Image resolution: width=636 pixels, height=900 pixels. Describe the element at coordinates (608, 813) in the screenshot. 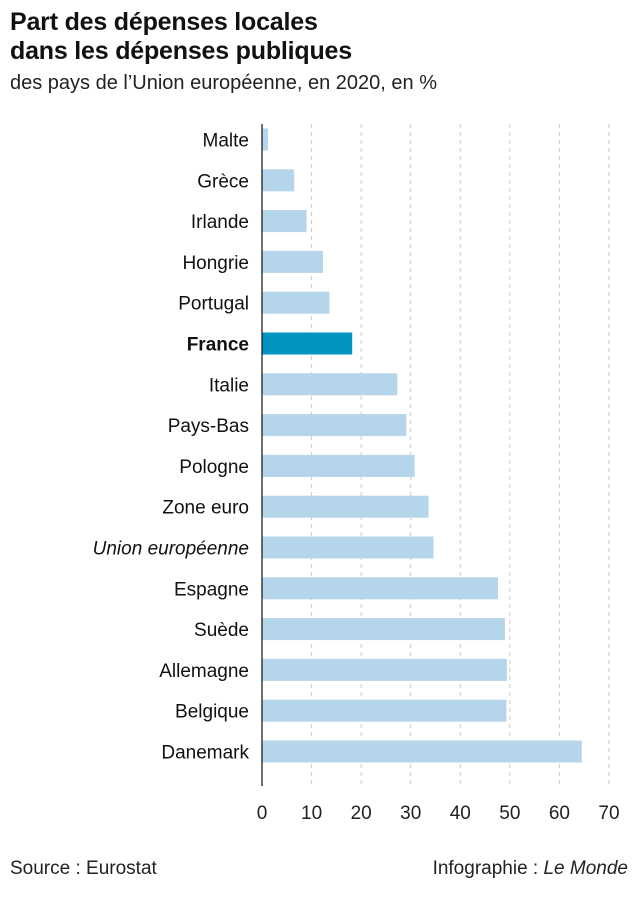

I see `x-tick-label-70: 70` at that location.